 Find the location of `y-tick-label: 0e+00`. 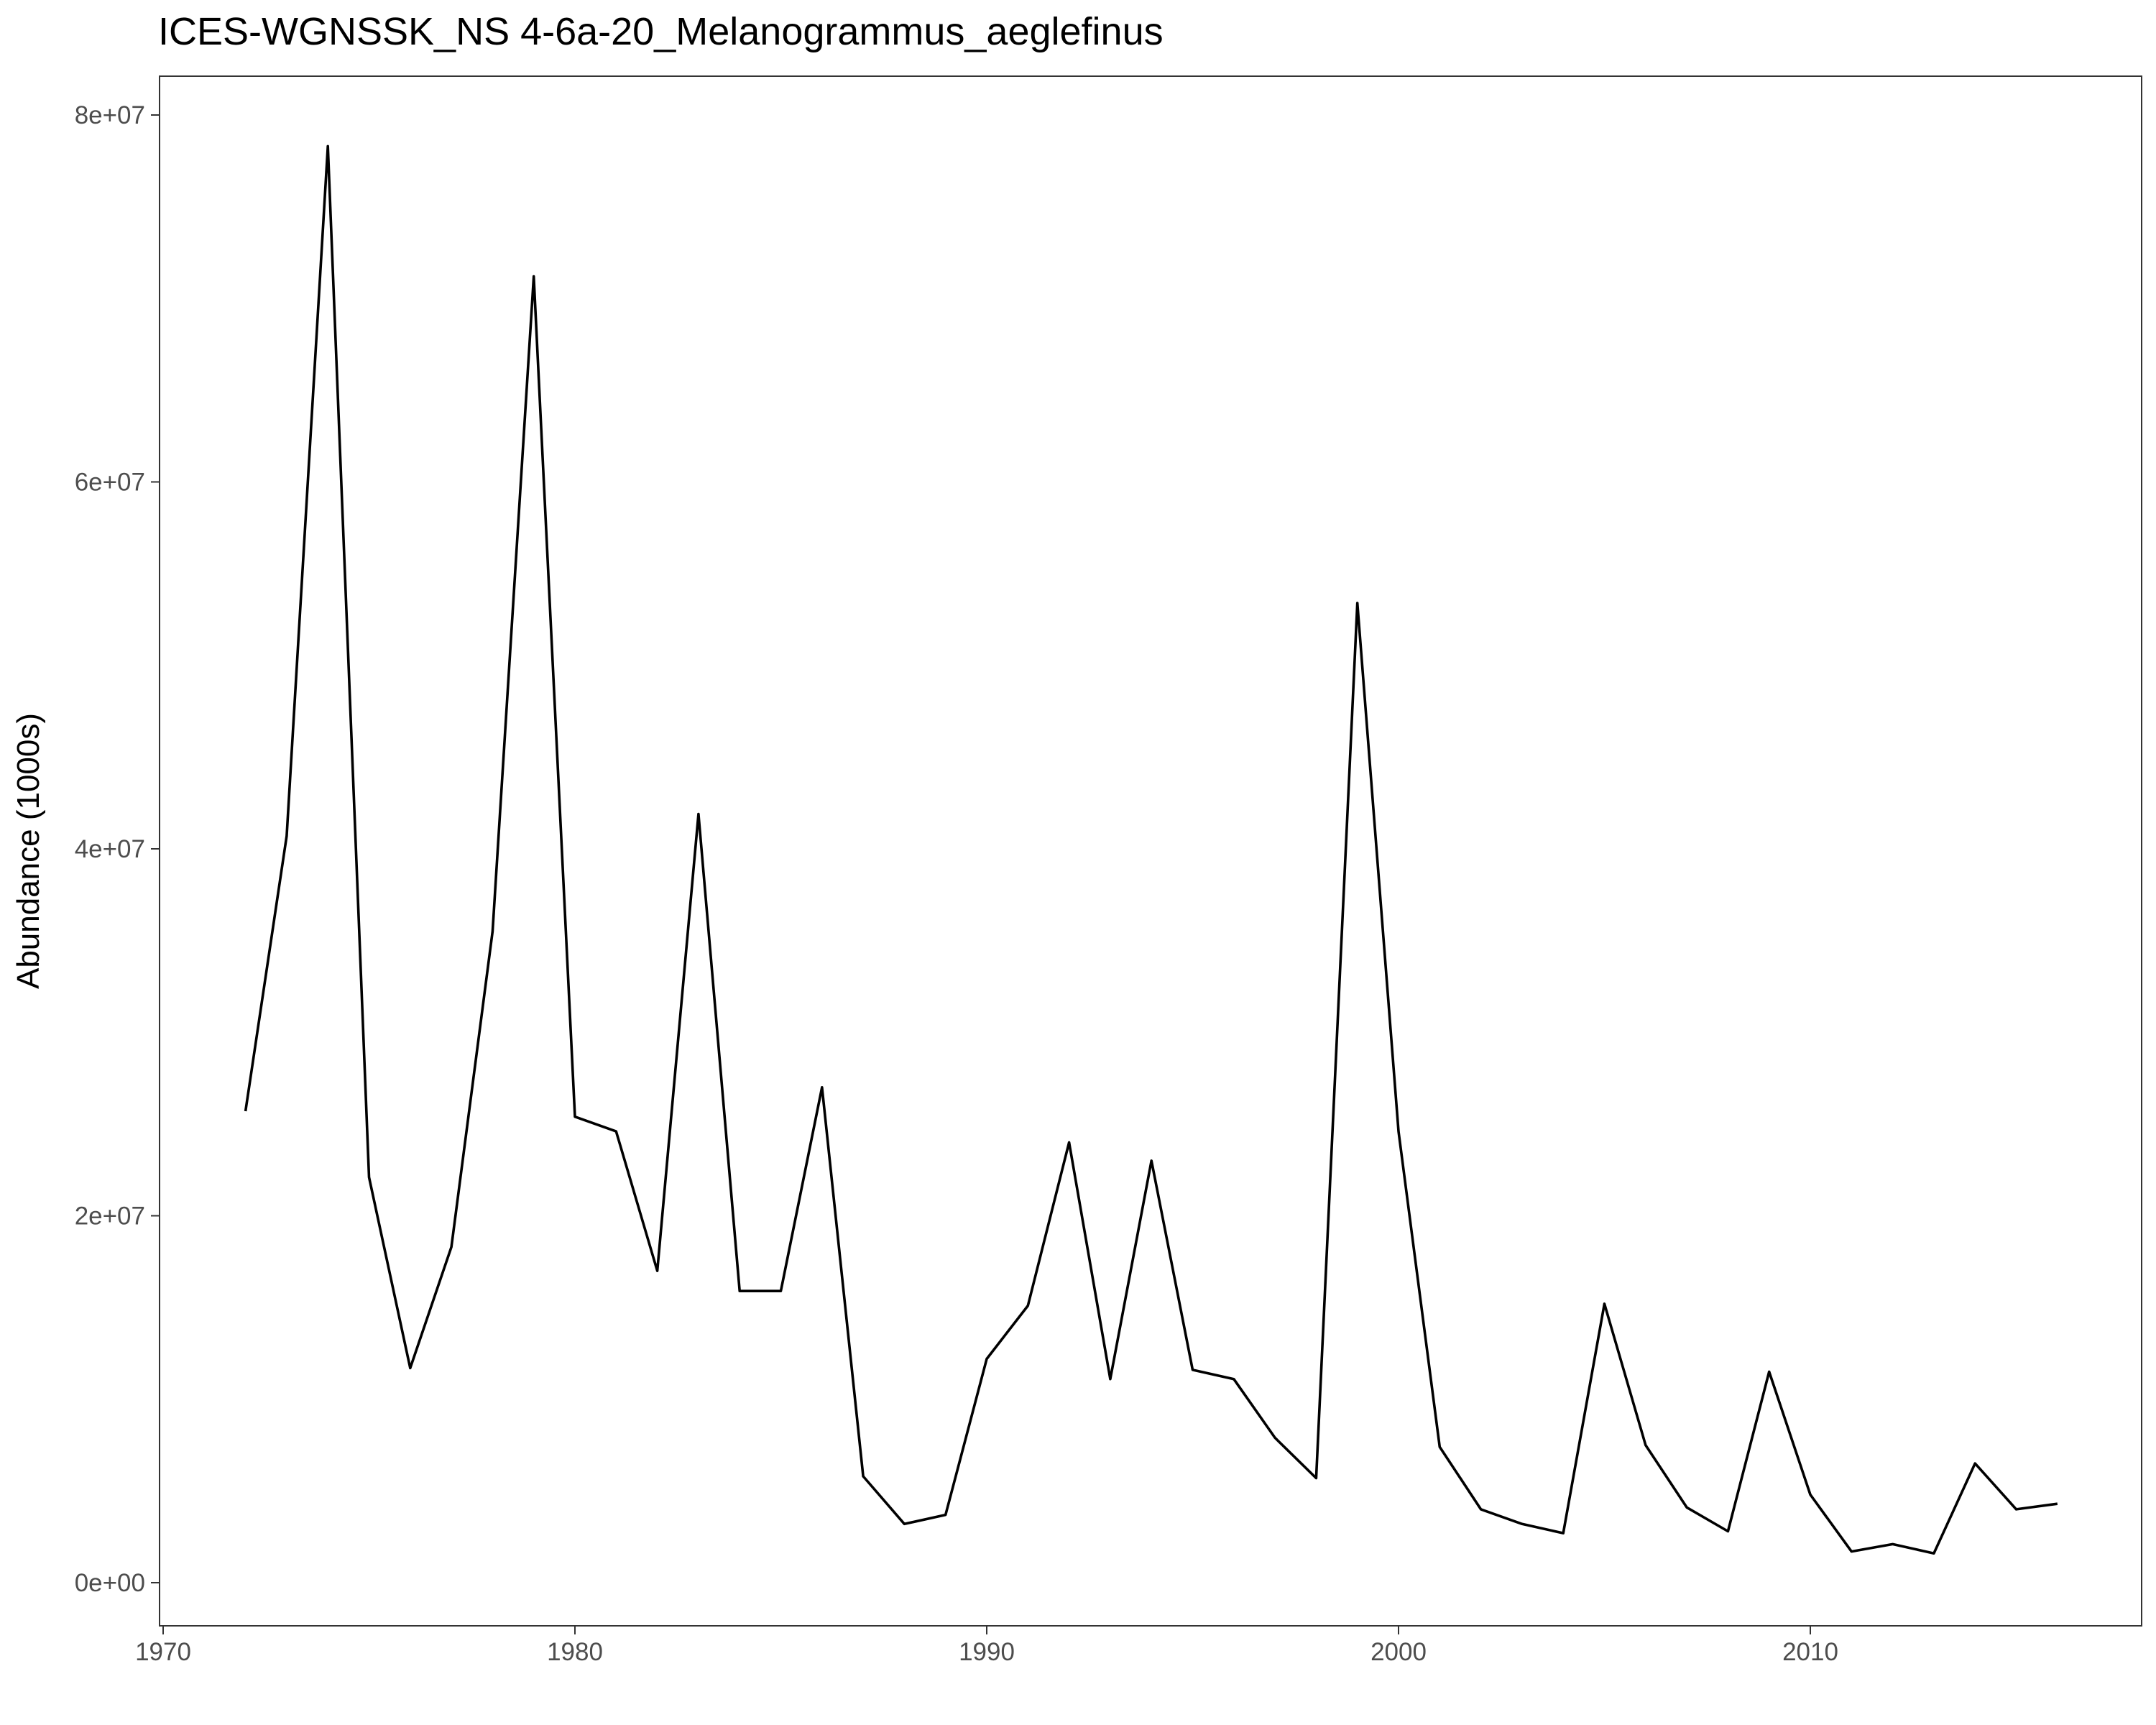

y-tick-label: 0e+00 is located at coordinates (110, 1583).